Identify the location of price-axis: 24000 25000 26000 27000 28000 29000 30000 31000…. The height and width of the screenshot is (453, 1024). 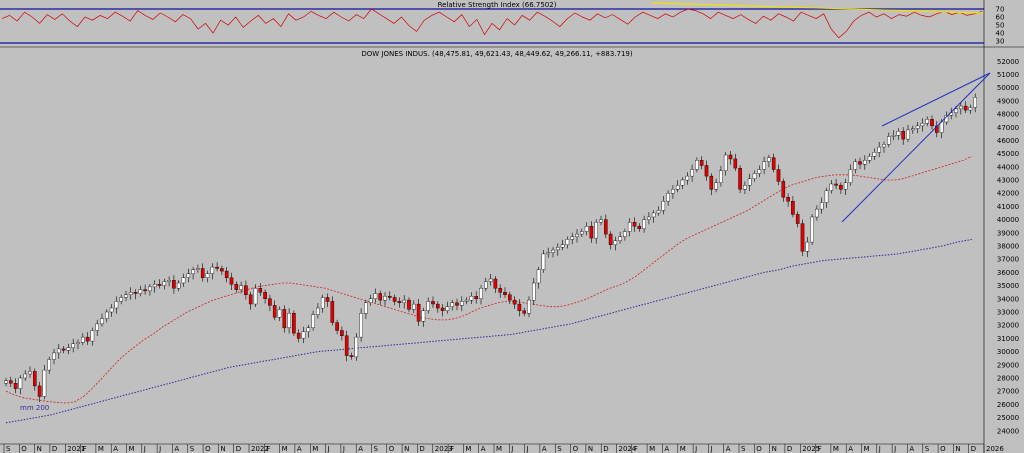
(1008, 246).